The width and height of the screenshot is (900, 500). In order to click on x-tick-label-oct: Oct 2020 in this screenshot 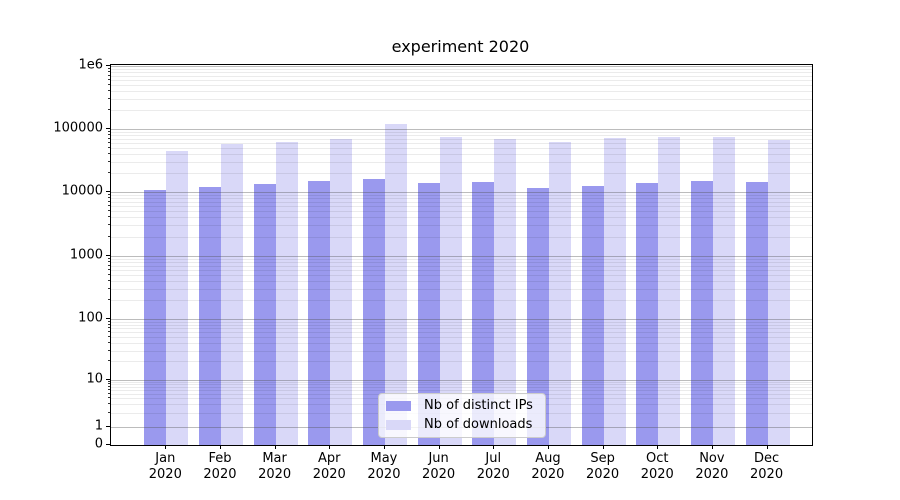, I will do `click(657, 466)`.